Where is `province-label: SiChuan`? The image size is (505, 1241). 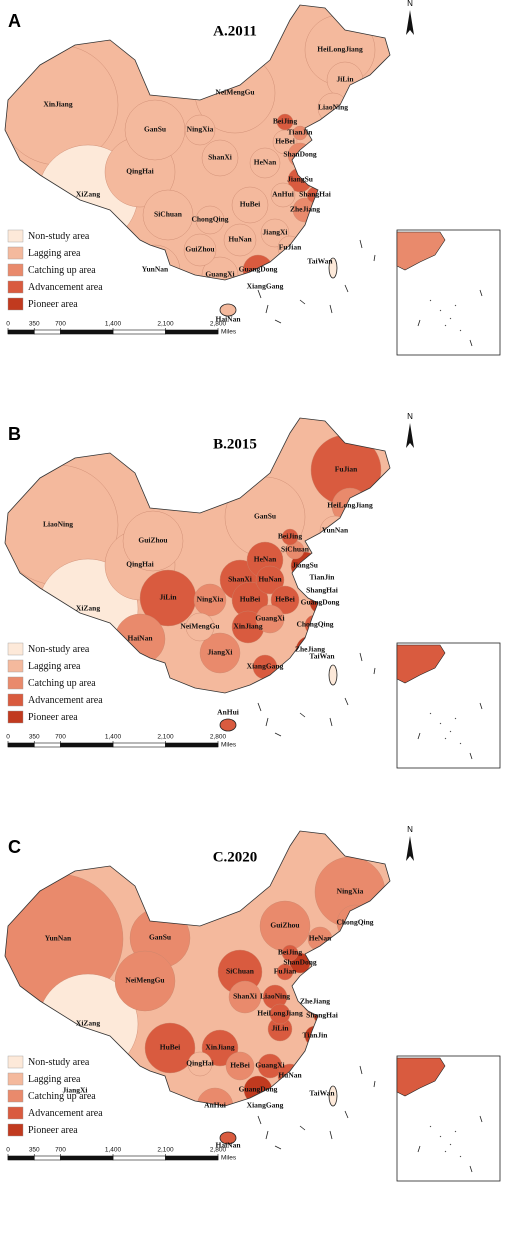 province-label: SiChuan is located at coordinates (240, 971).